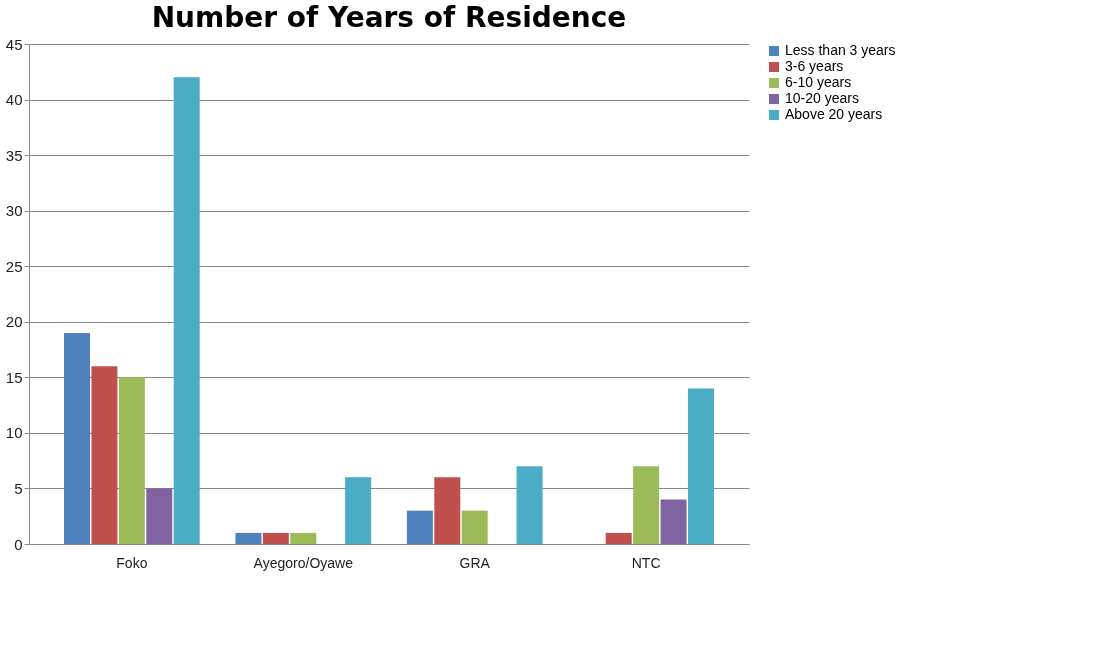 Image resolution: width=1104 pixels, height=663 pixels. What do you see at coordinates (14, 211) in the screenshot?
I see `y-tick-label: 30` at bounding box center [14, 211].